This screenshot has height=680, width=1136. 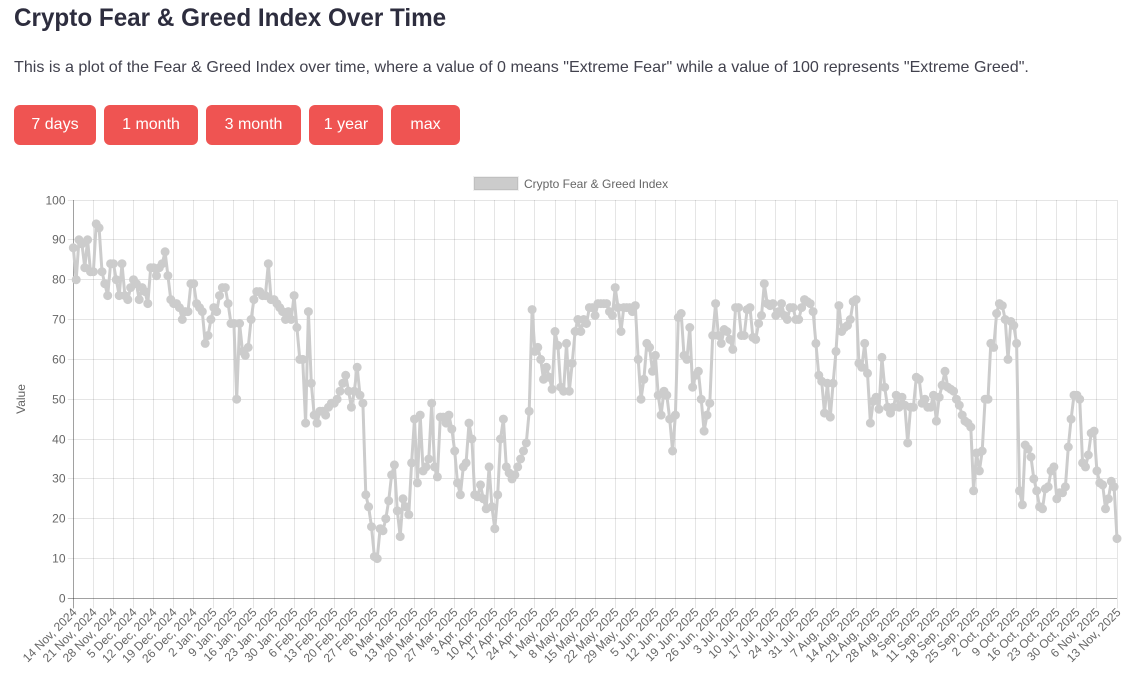 I want to click on svg-text: 0, so click(x=62, y=599).